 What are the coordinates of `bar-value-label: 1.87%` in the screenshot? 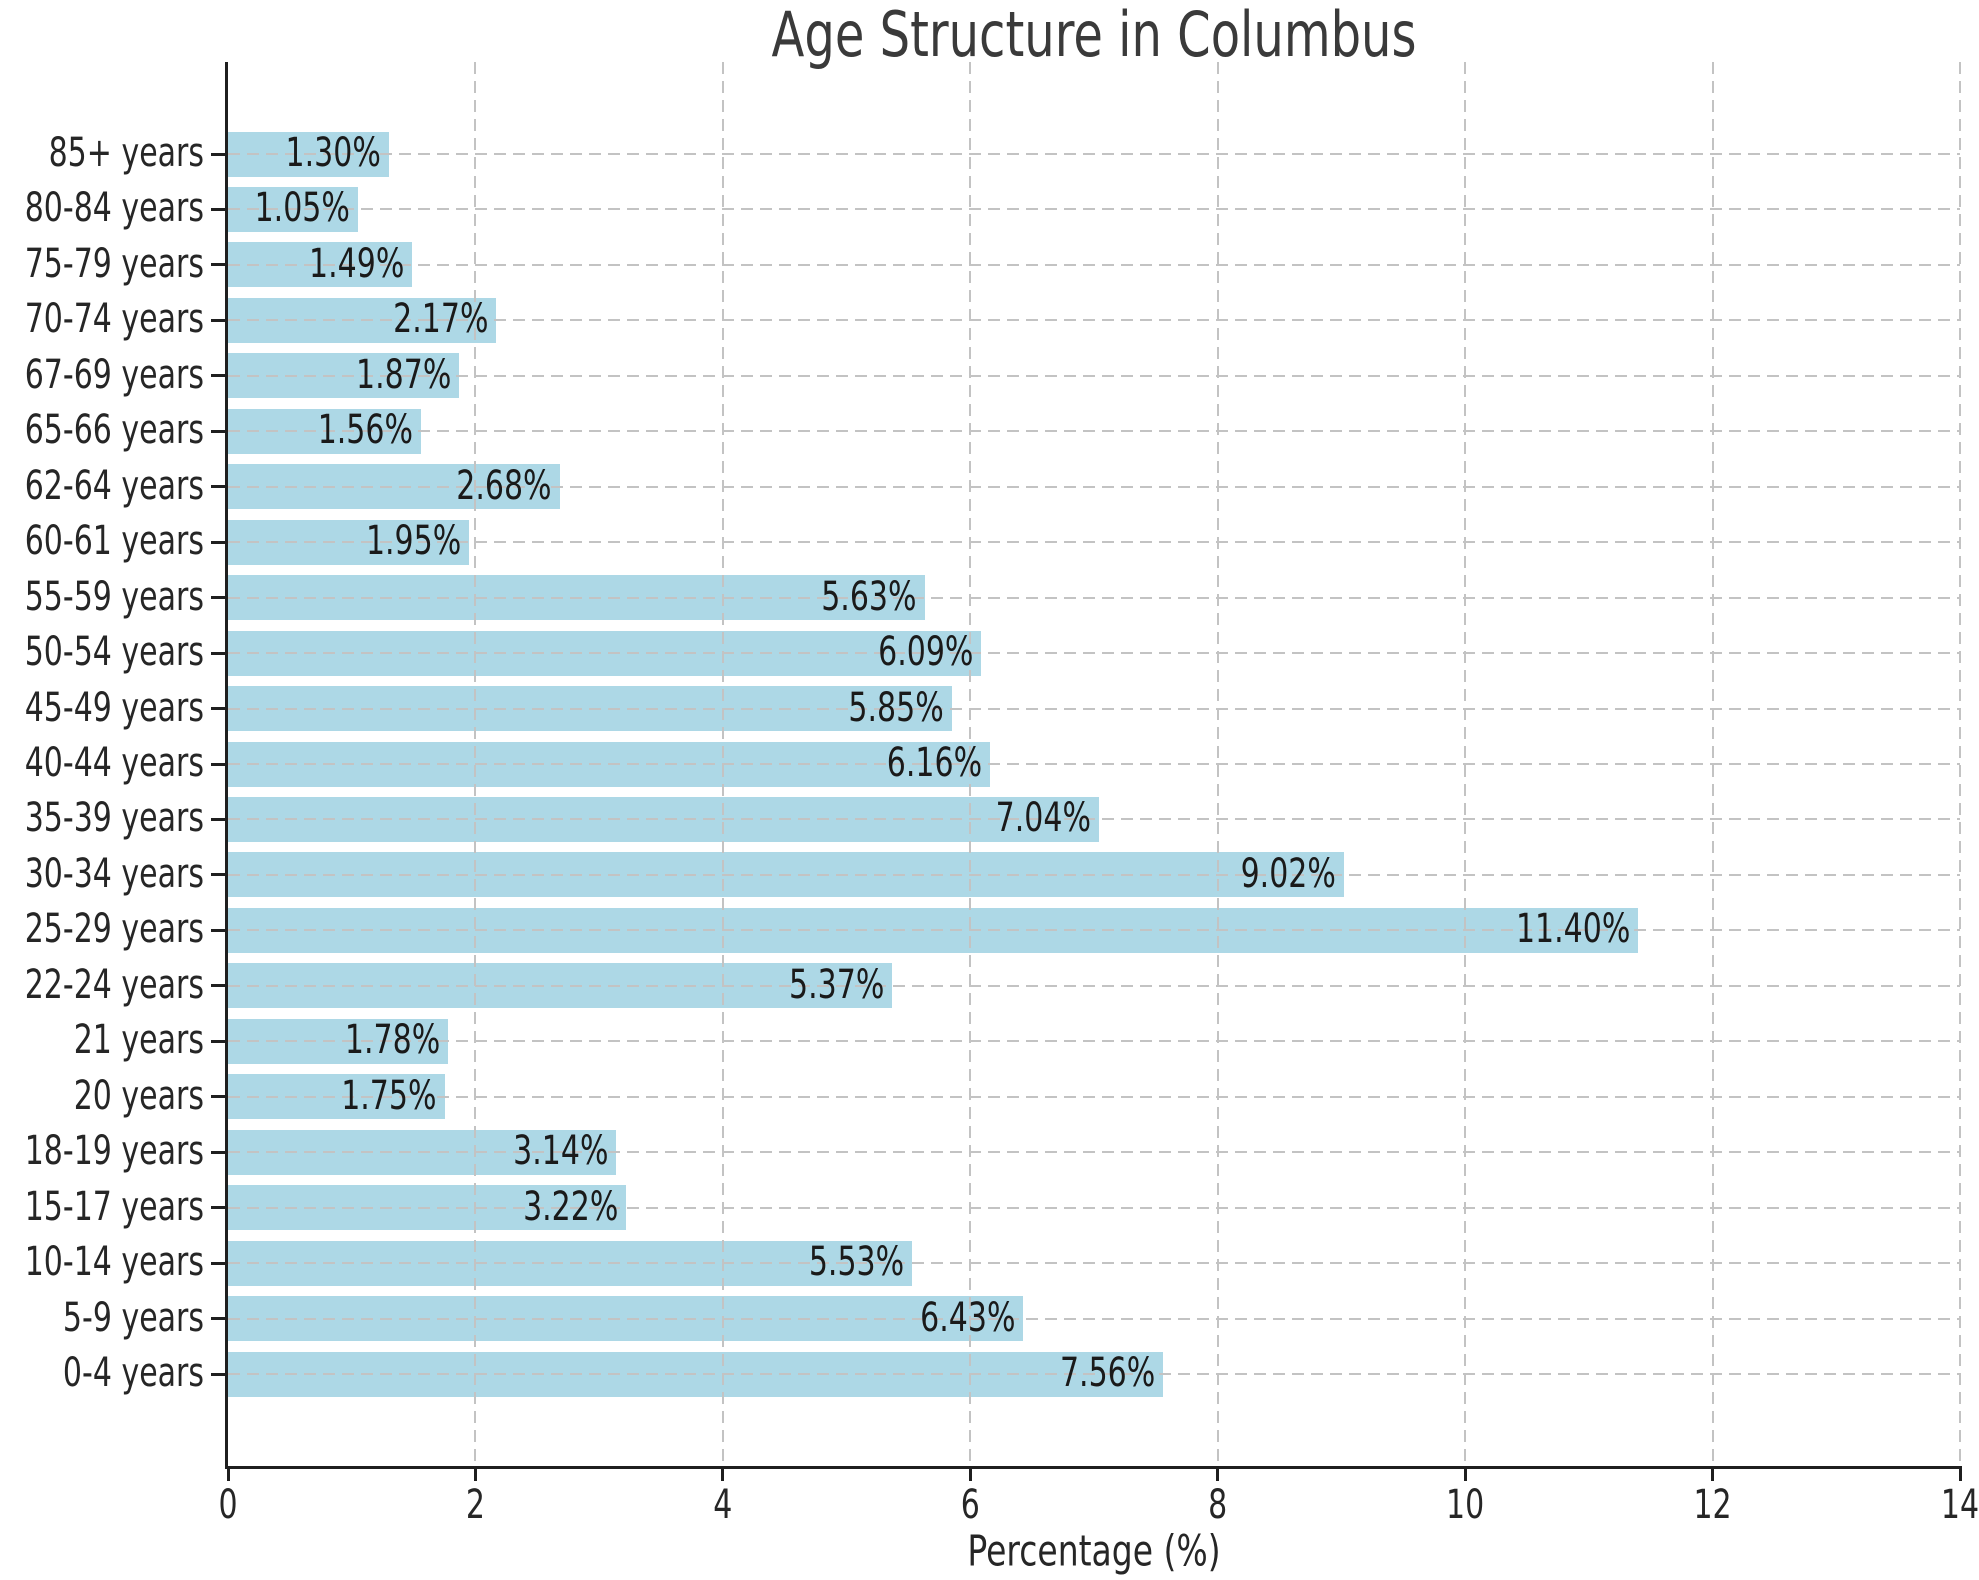 It's located at (404, 375).